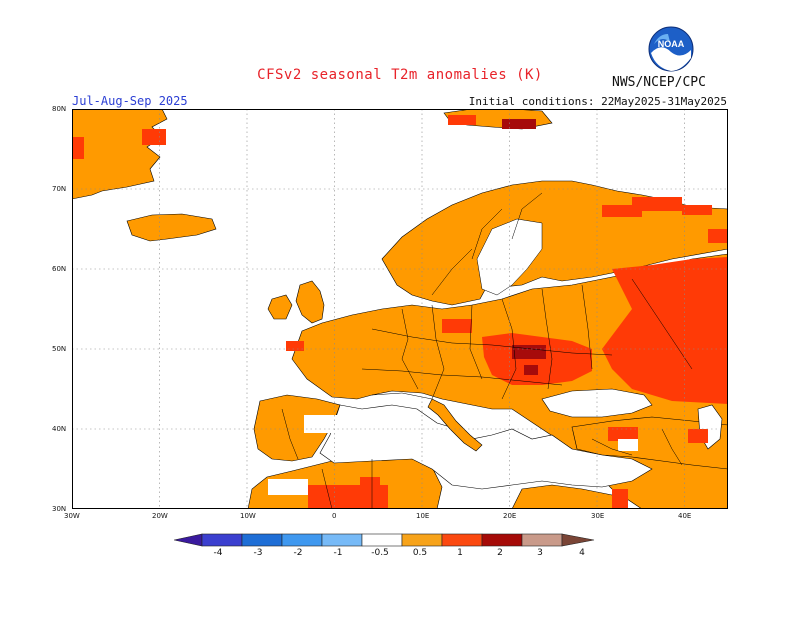  Describe the element at coordinates (160, 516) in the screenshot. I see `lon-label-20w: 20W` at that location.